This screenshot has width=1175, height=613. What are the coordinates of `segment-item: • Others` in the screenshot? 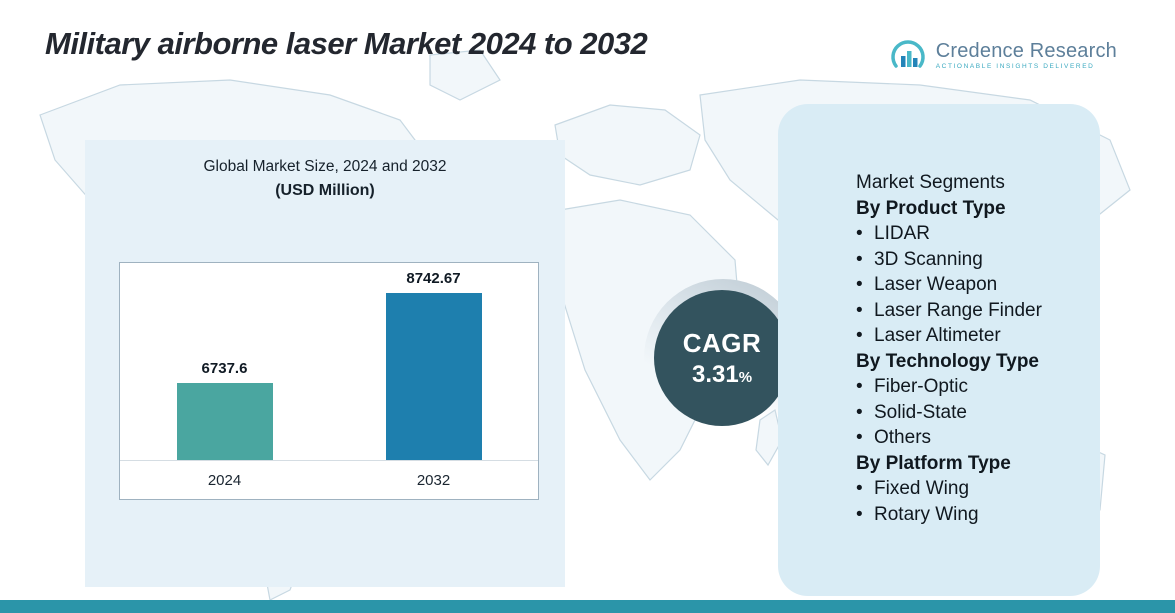 It's located at (966, 438).